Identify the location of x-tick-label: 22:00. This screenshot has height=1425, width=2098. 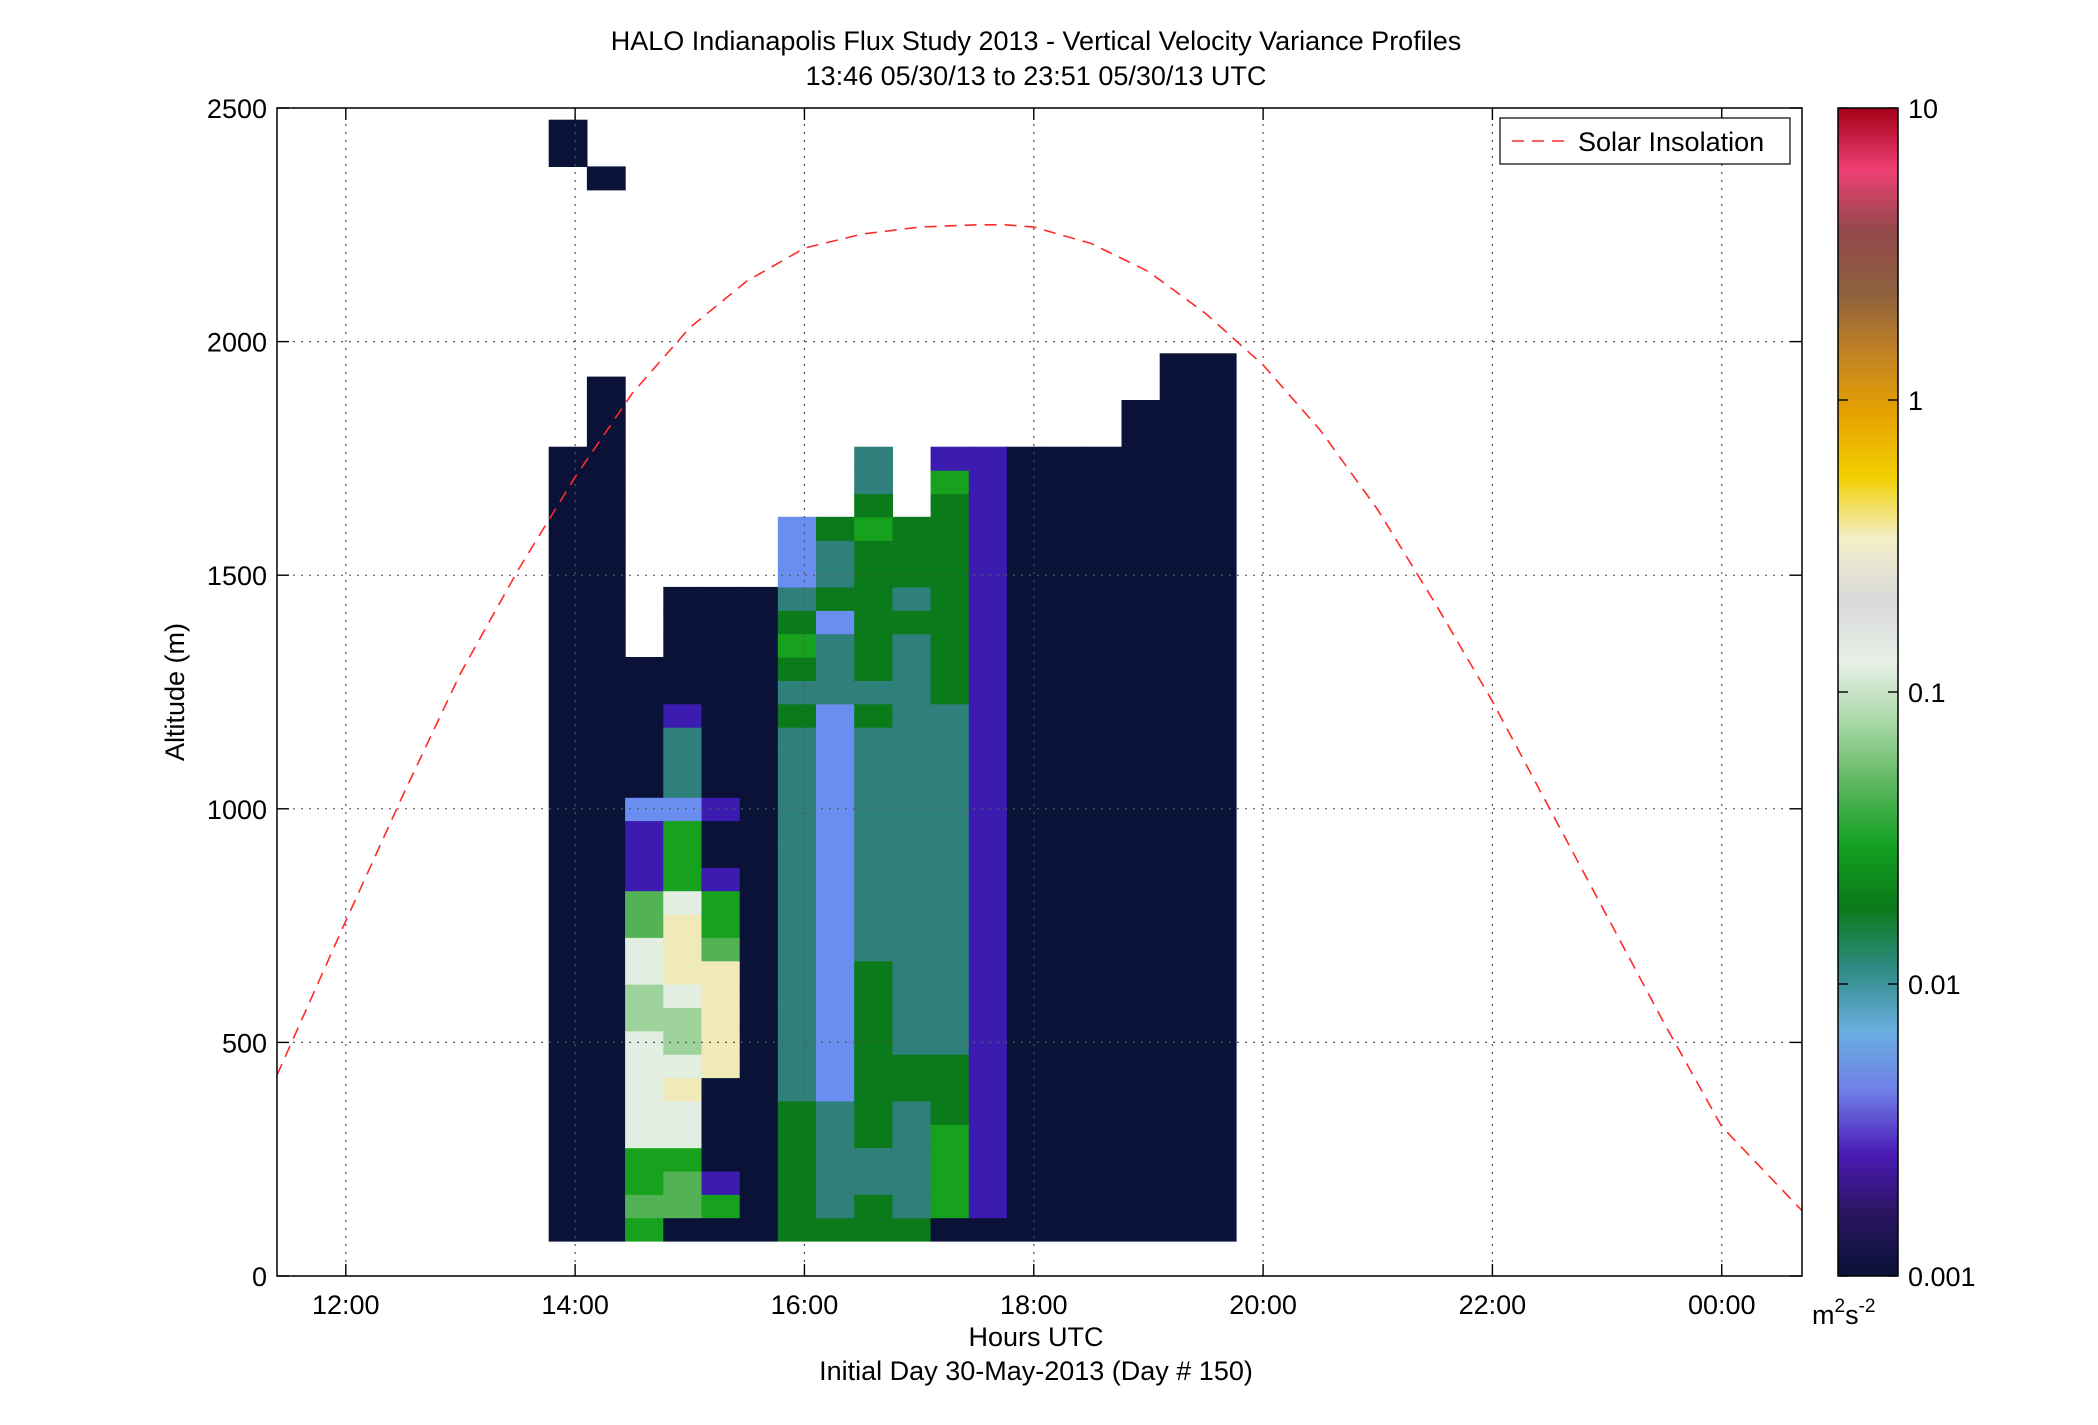
(1493, 1305).